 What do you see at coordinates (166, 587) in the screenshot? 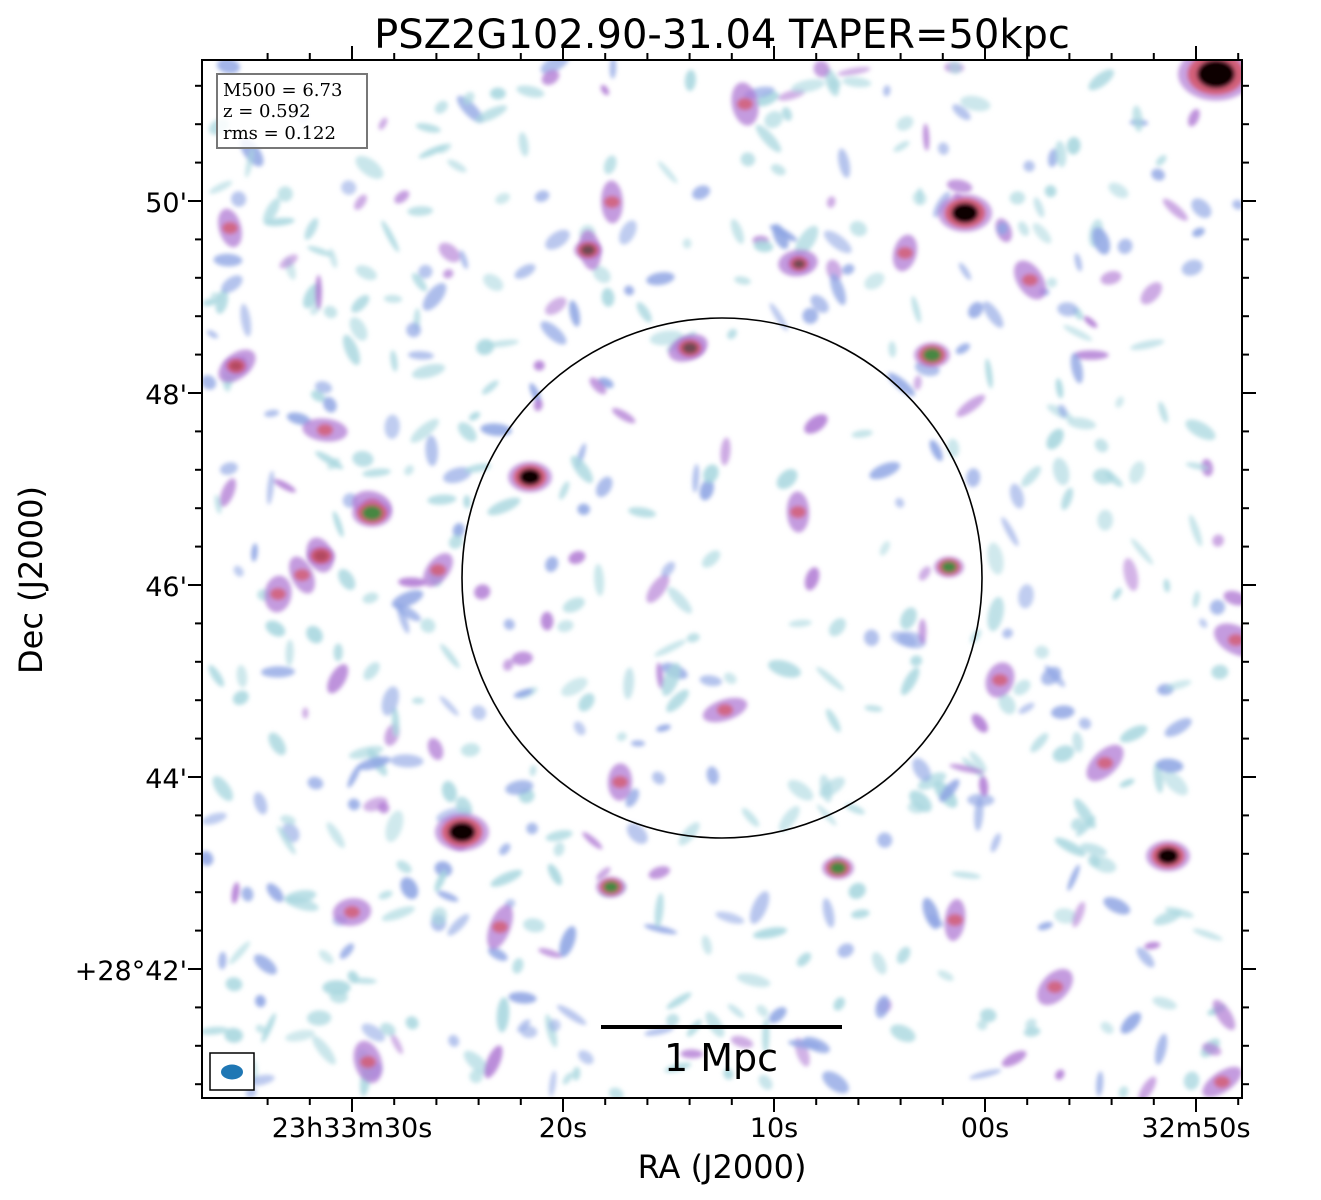
I see `y-tick-label: 46'` at bounding box center [166, 587].